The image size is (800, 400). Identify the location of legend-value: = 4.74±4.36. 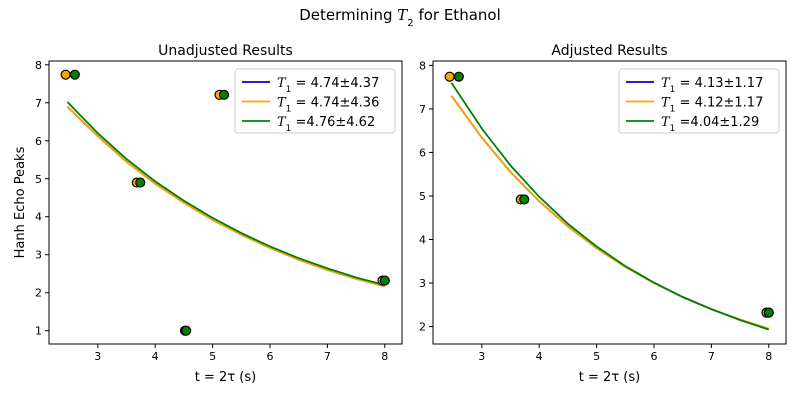
(335, 103).